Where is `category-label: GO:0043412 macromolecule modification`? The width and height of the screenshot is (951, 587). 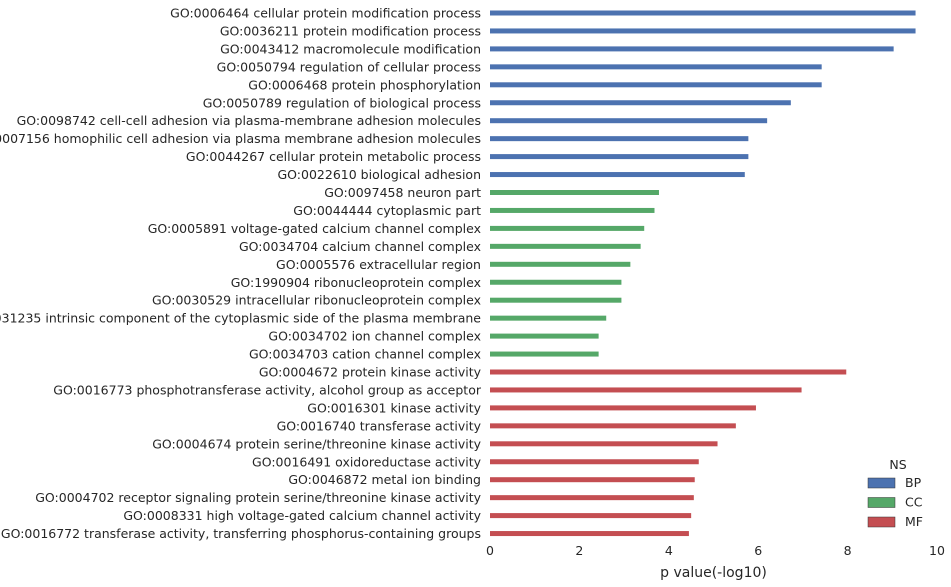
category-label: GO:0043412 macromolecule modification is located at coordinates (350, 48).